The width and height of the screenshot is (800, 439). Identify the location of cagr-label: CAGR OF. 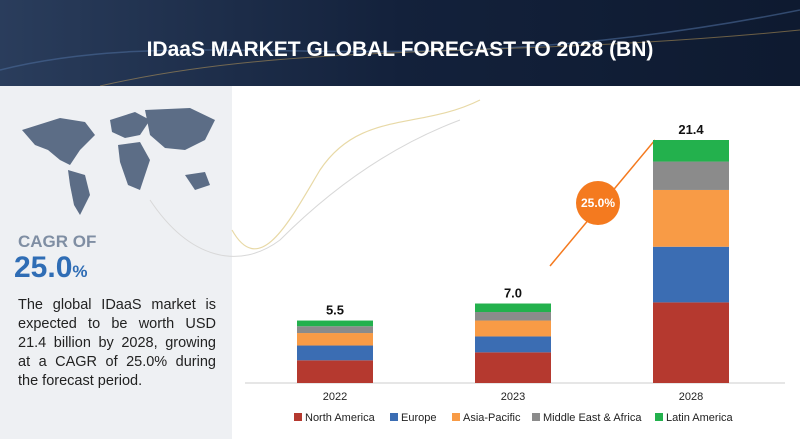
(57, 241).